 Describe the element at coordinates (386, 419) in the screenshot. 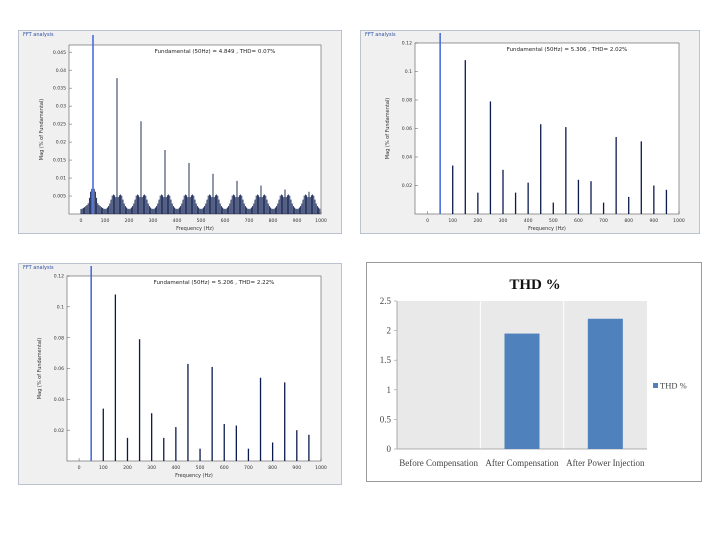

I see `y-tick-label: 0.5` at that location.